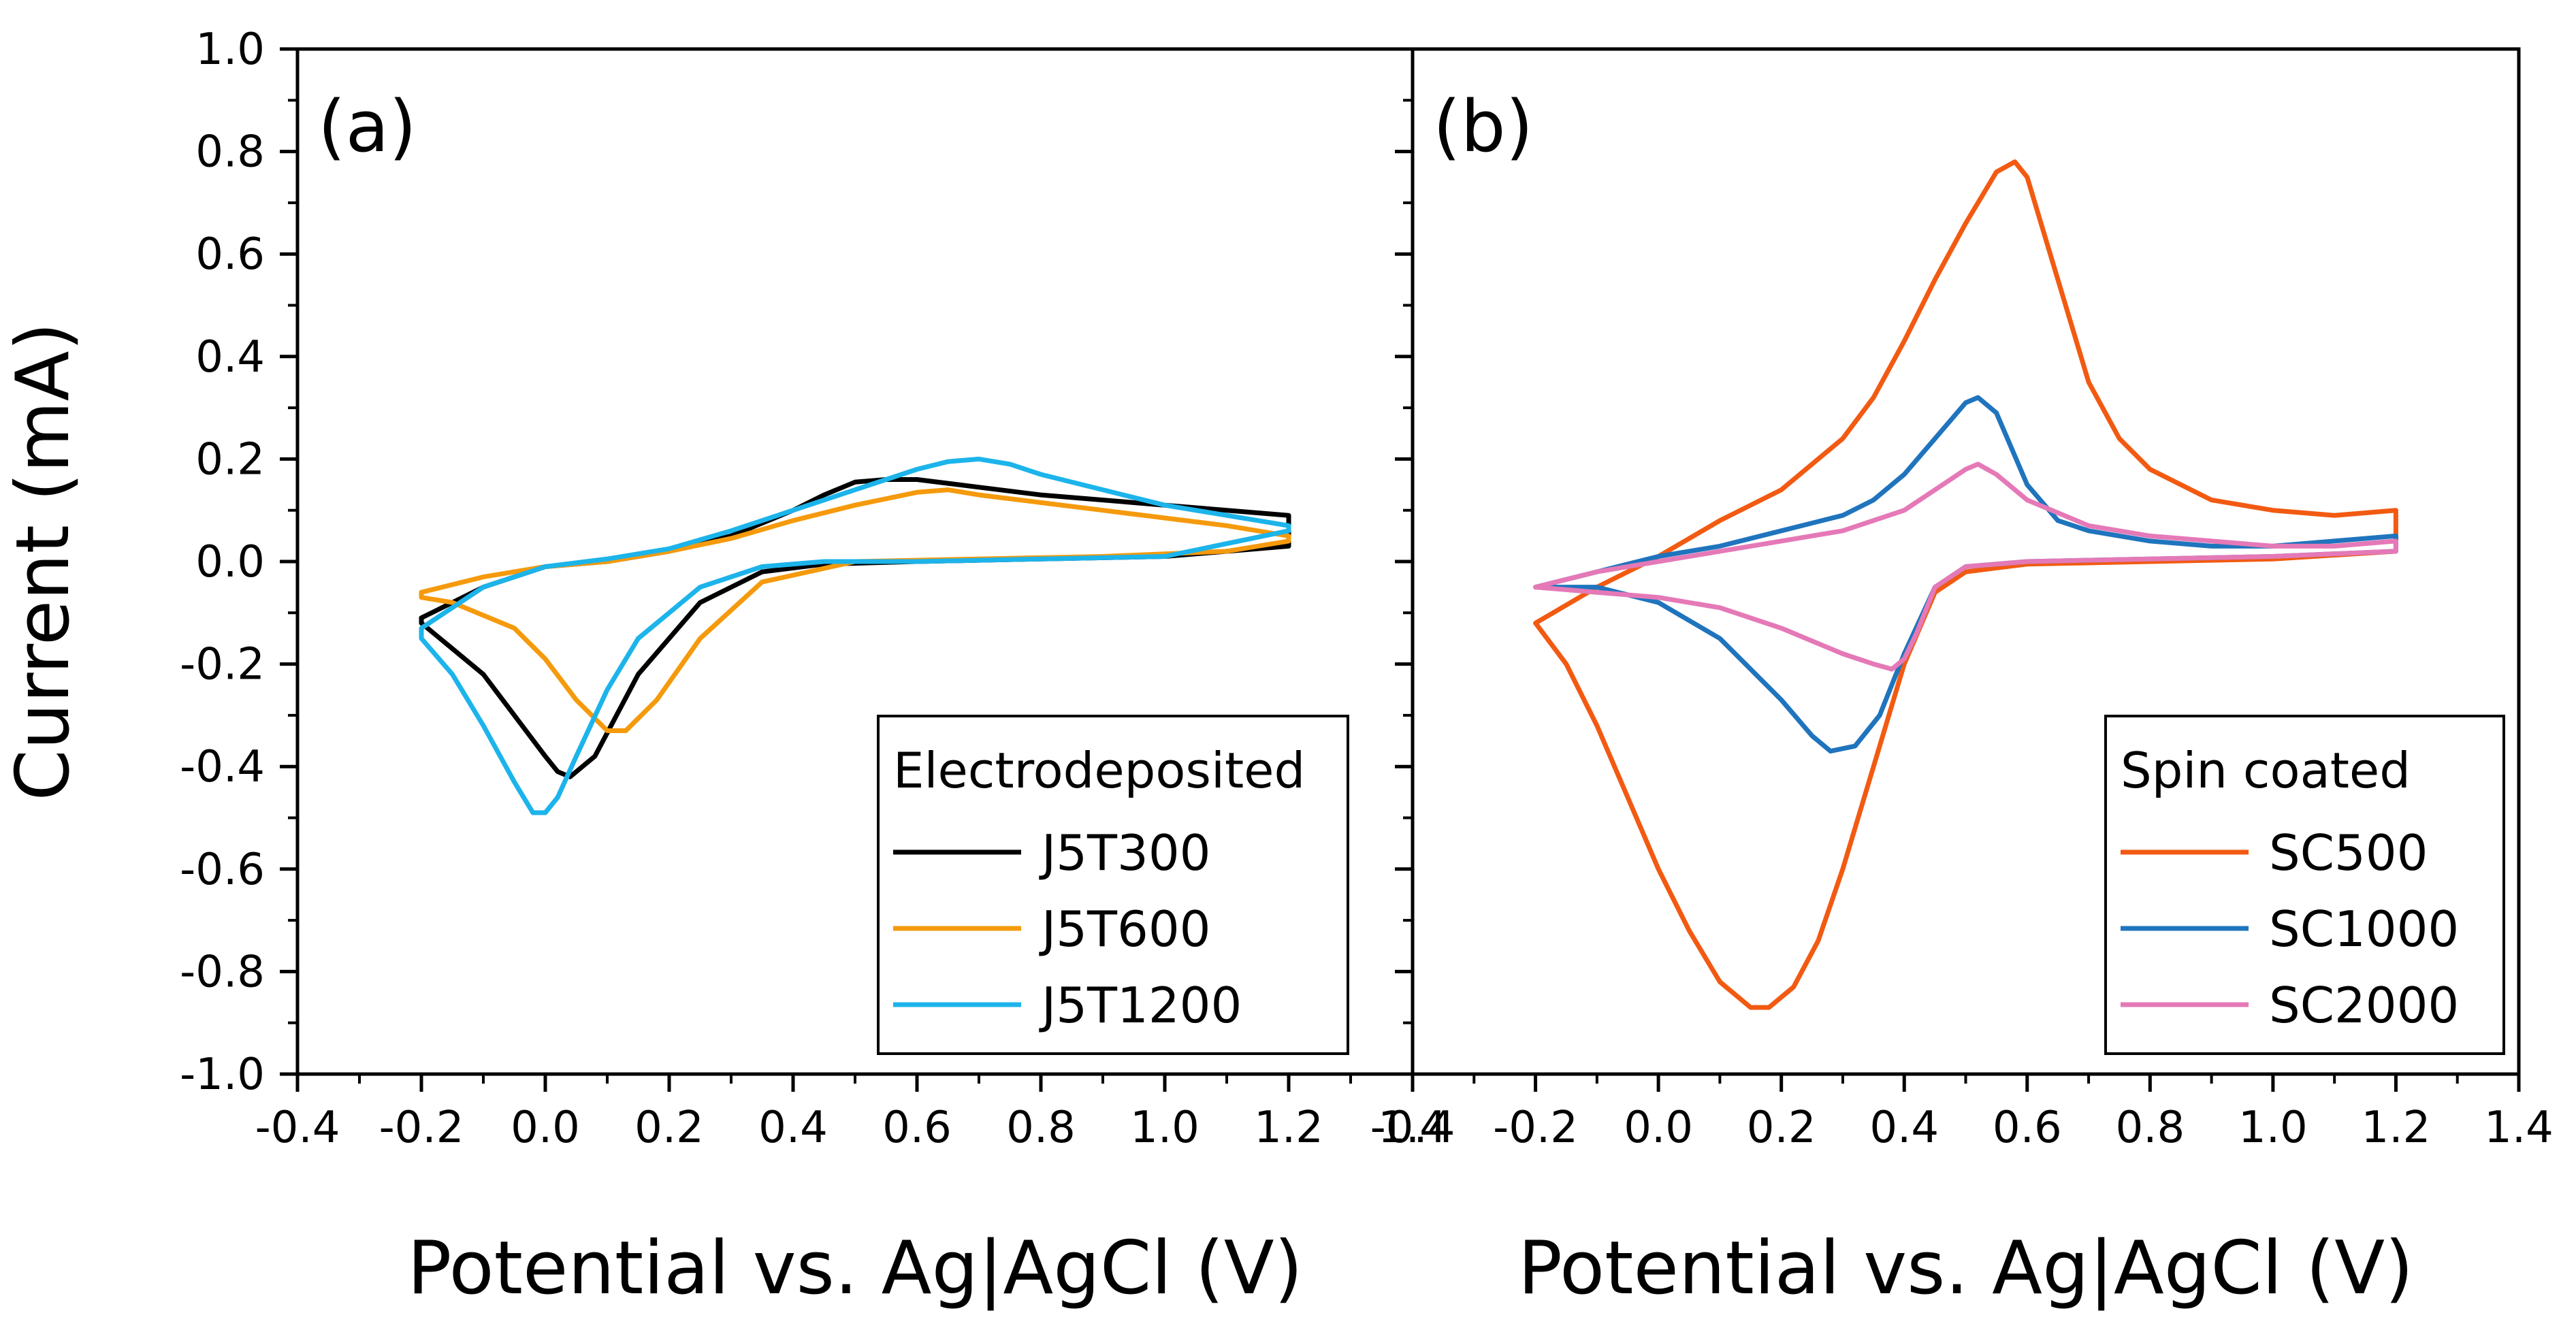  I want to click on y-tick-label: -0.8, so click(223, 972).